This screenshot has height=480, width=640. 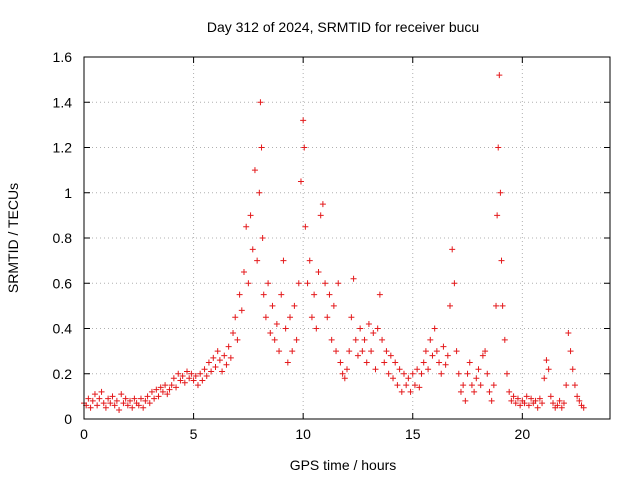 I want to click on y-tick-label: 0, so click(x=68, y=419).